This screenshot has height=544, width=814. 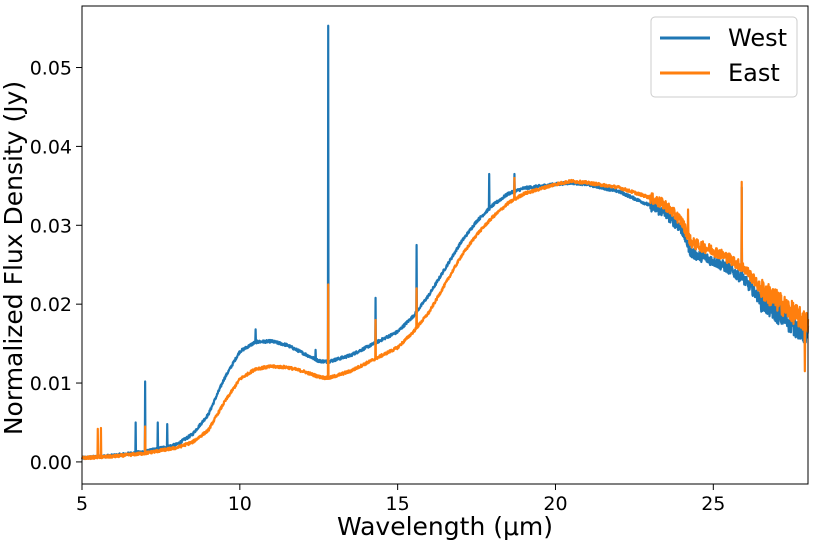 What do you see at coordinates (51, 384) in the screenshot?
I see `y-tick-label-1: 0.01` at bounding box center [51, 384].